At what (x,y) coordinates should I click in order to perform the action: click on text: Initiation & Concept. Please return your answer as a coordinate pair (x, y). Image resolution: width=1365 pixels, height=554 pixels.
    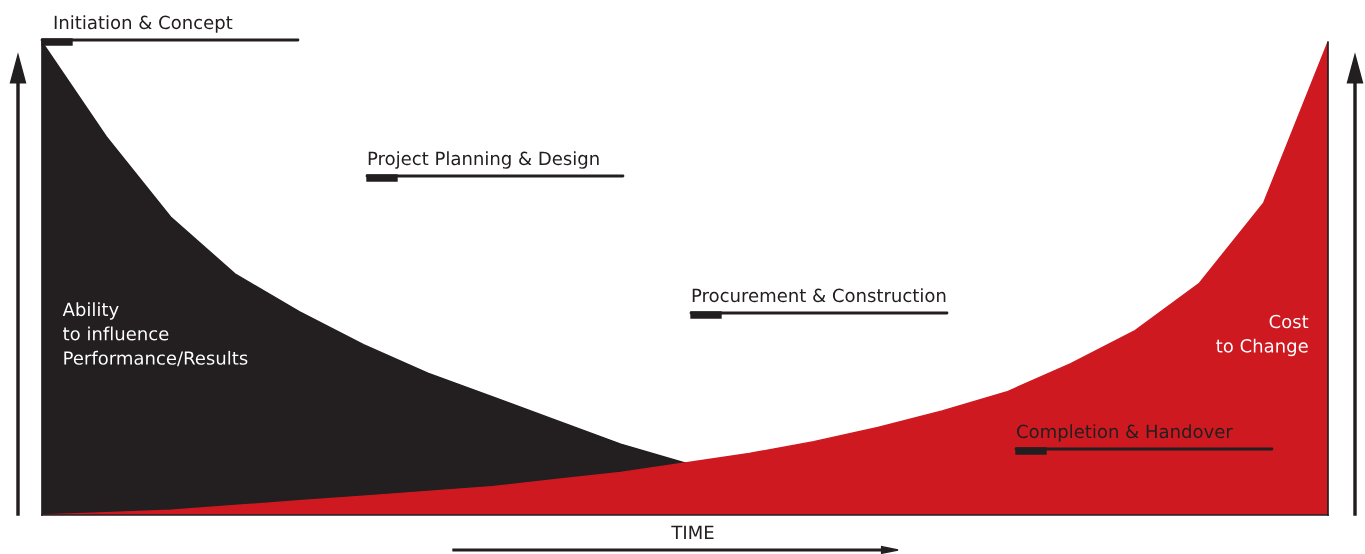
    Looking at the image, I should click on (143, 24).